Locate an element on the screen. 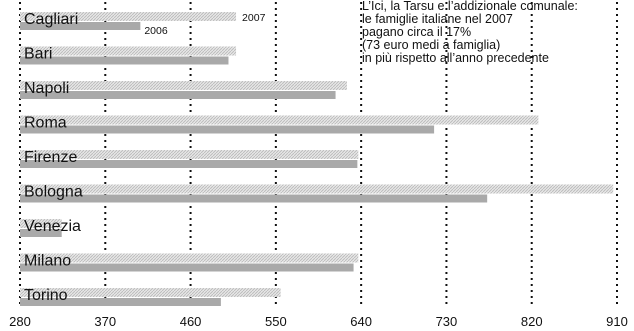 This screenshot has width=634, height=331. x-tick-label: 550 is located at coordinates (276, 321).